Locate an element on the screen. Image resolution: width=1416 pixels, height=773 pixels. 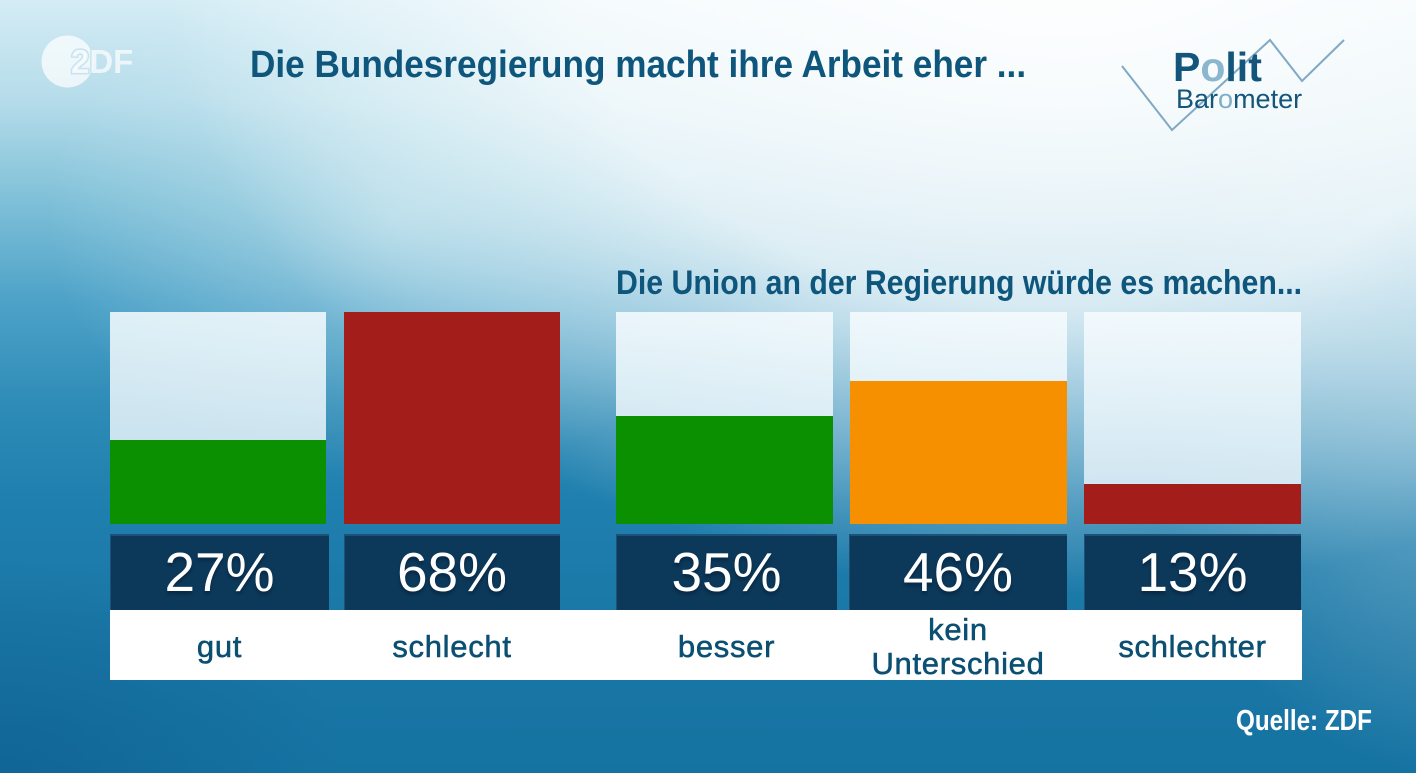
svg-text: Polit is located at coordinates (1217, 67).